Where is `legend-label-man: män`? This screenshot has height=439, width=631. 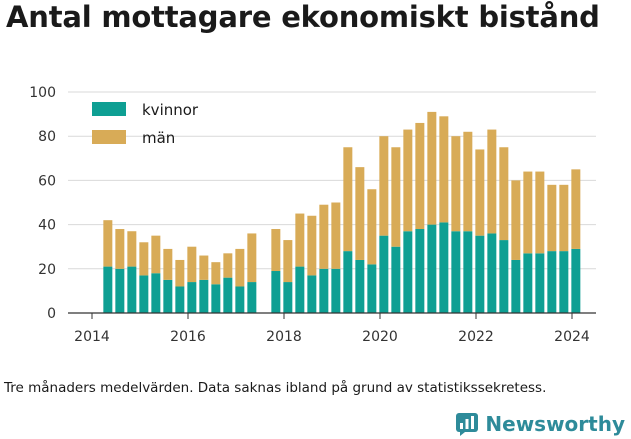 legend-label-man: män is located at coordinates (158, 138).